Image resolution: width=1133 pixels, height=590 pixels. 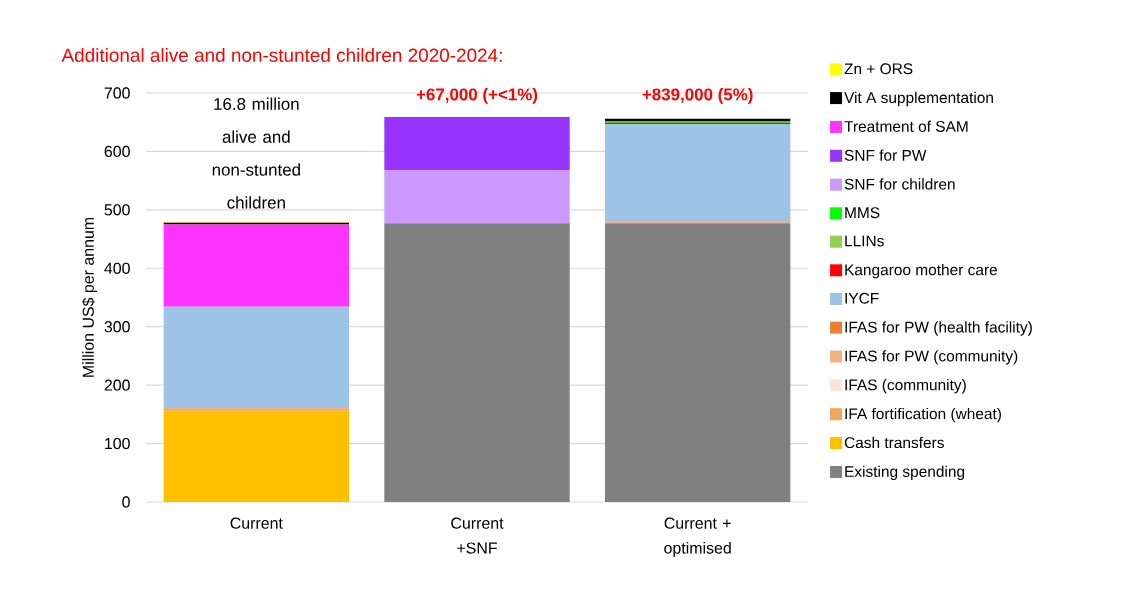 What do you see at coordinates (117, 210) in the screenshot?
I see `y-tick-label: 500` at bounding box center [117, 210].